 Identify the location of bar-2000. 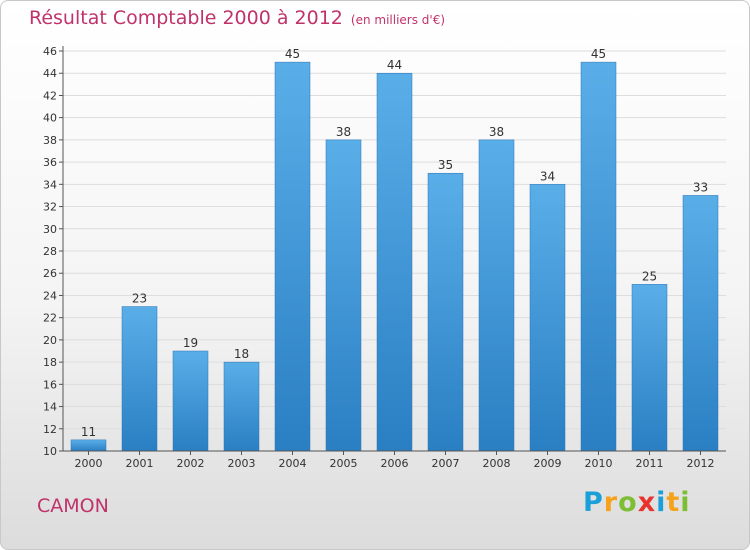
(88, 445).